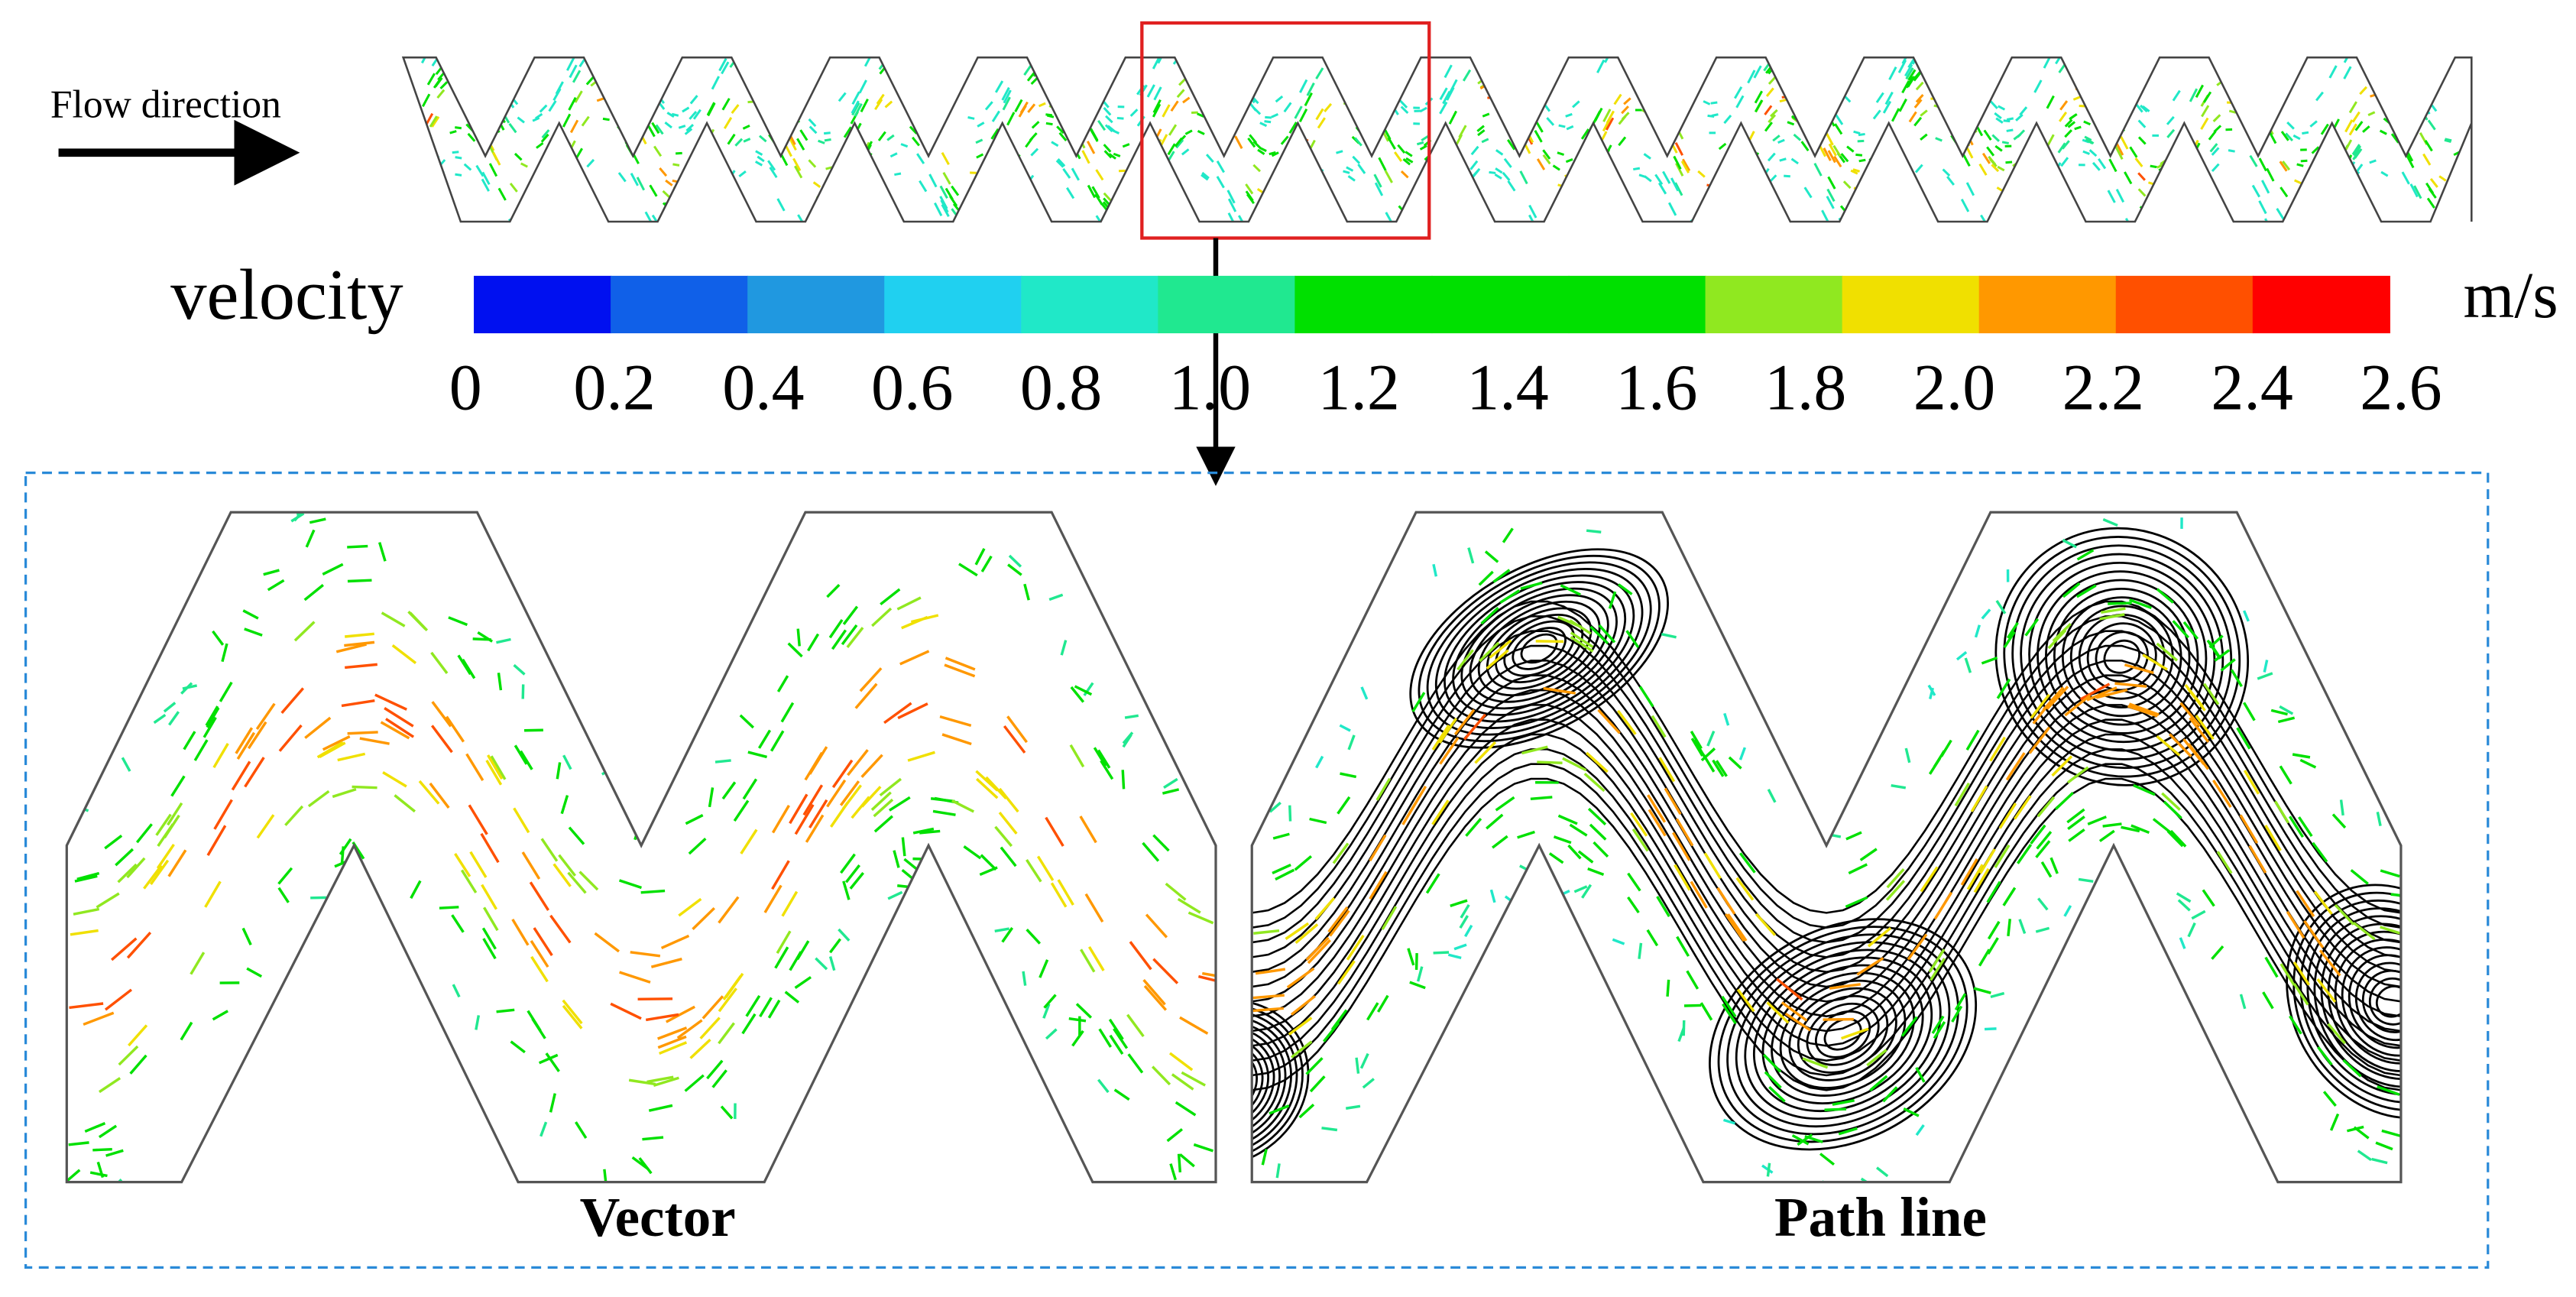 Image resolution: width=2576 pixels, height=1297 pixels. Describe the element at coordinates (1359, 386) in the screenshot. I see `colorbar-tick-label: 1.2` at that location.